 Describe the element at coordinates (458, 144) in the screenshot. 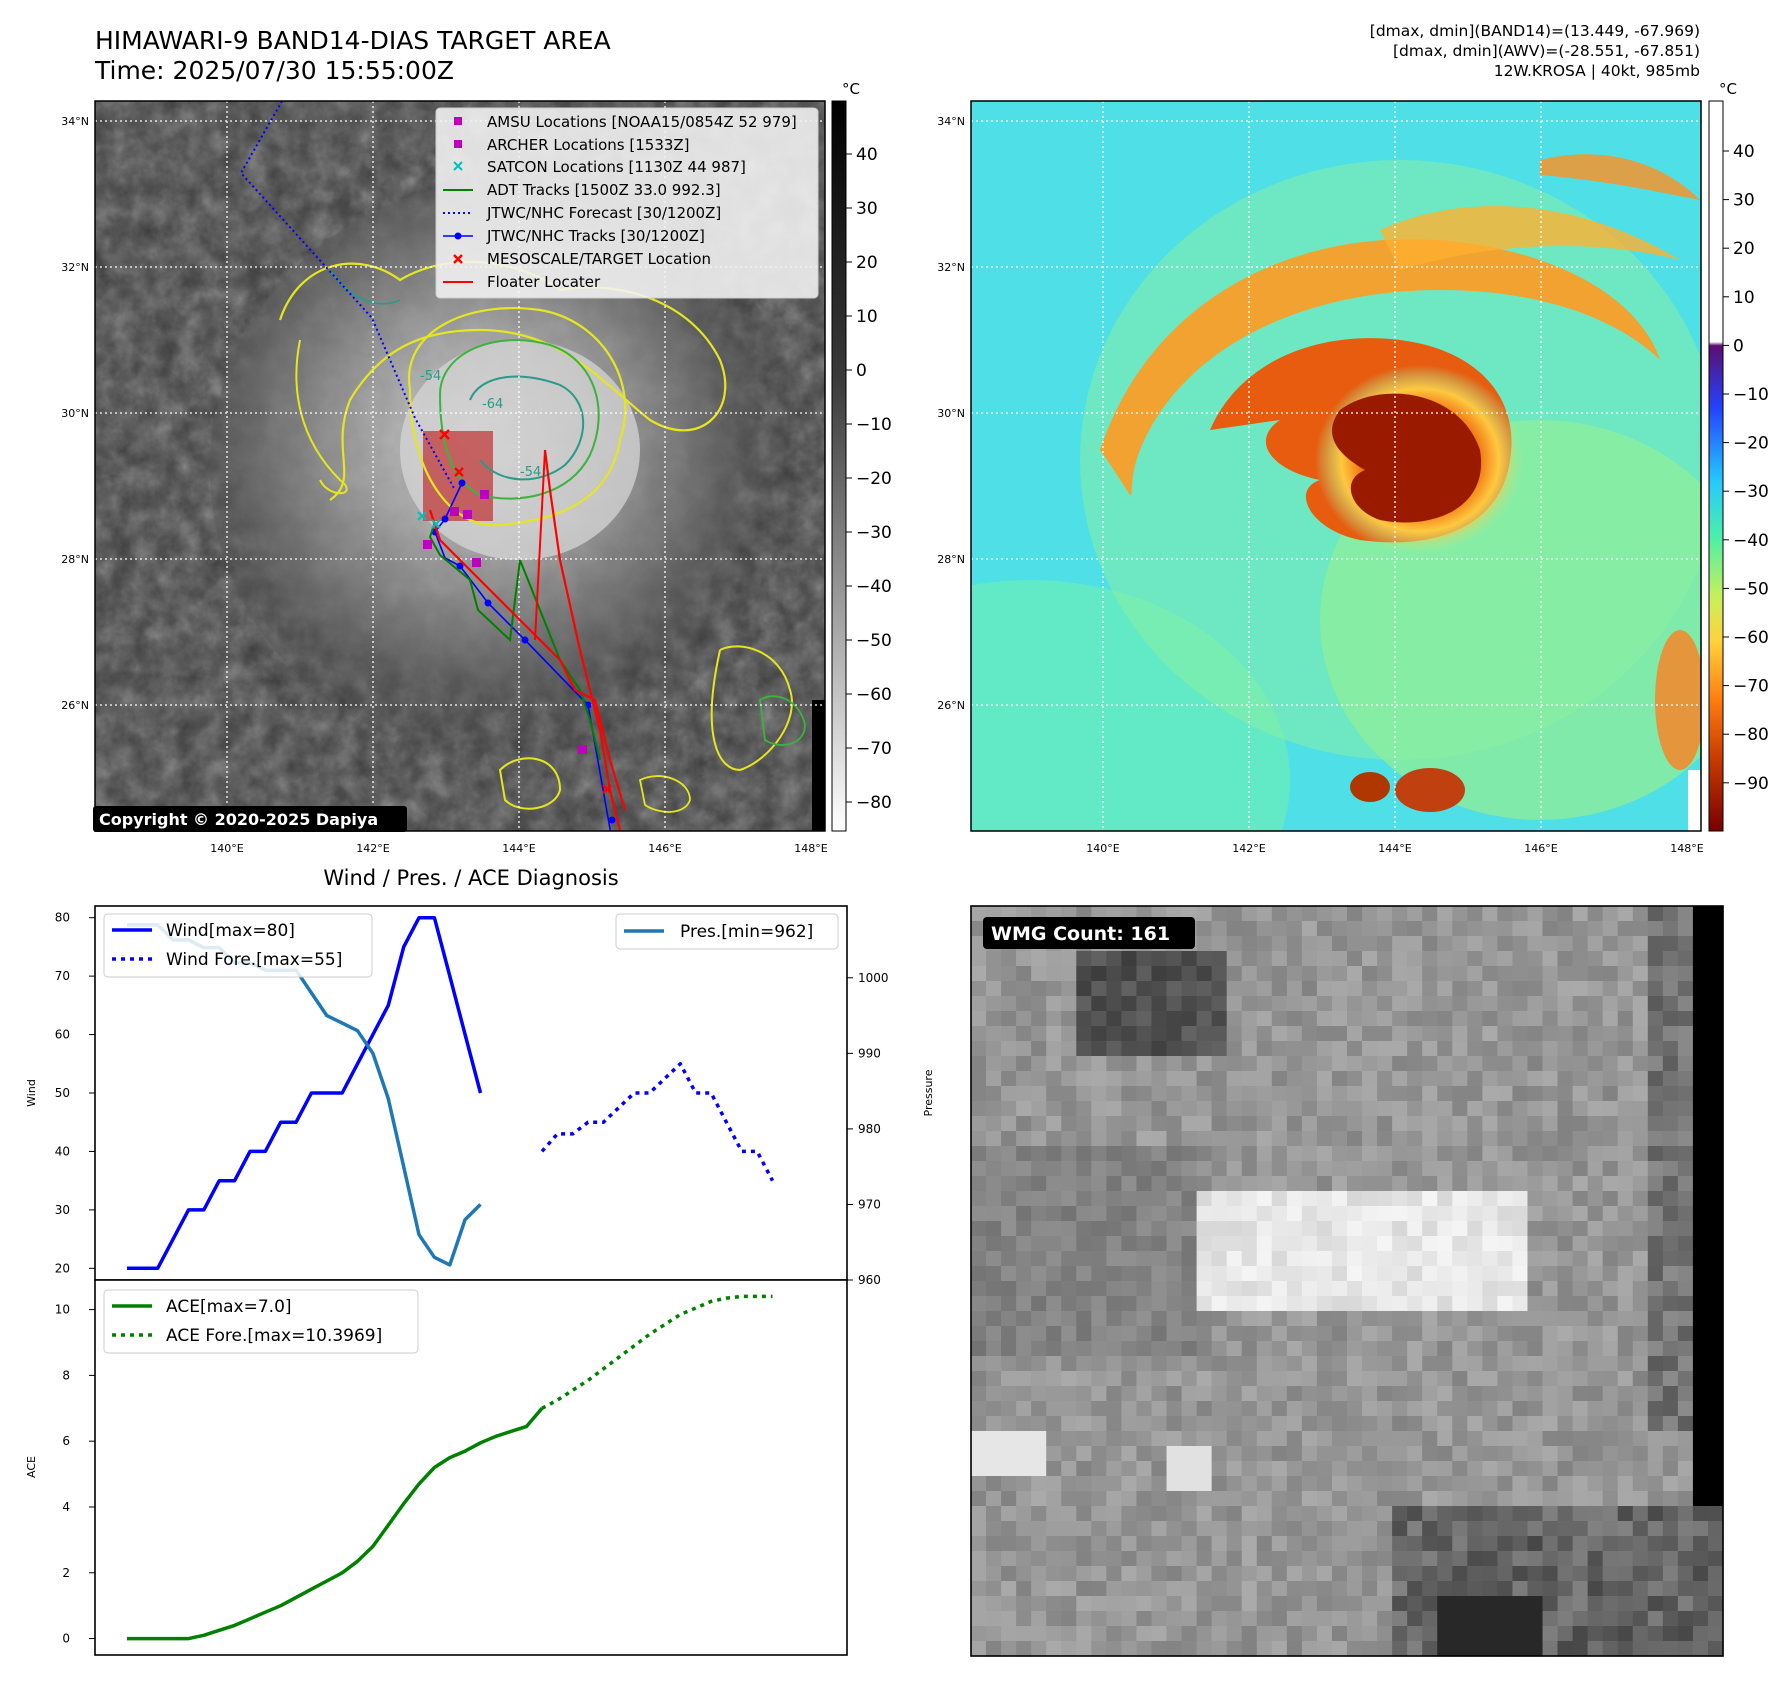

I see `legend-archer-icon` at that location.